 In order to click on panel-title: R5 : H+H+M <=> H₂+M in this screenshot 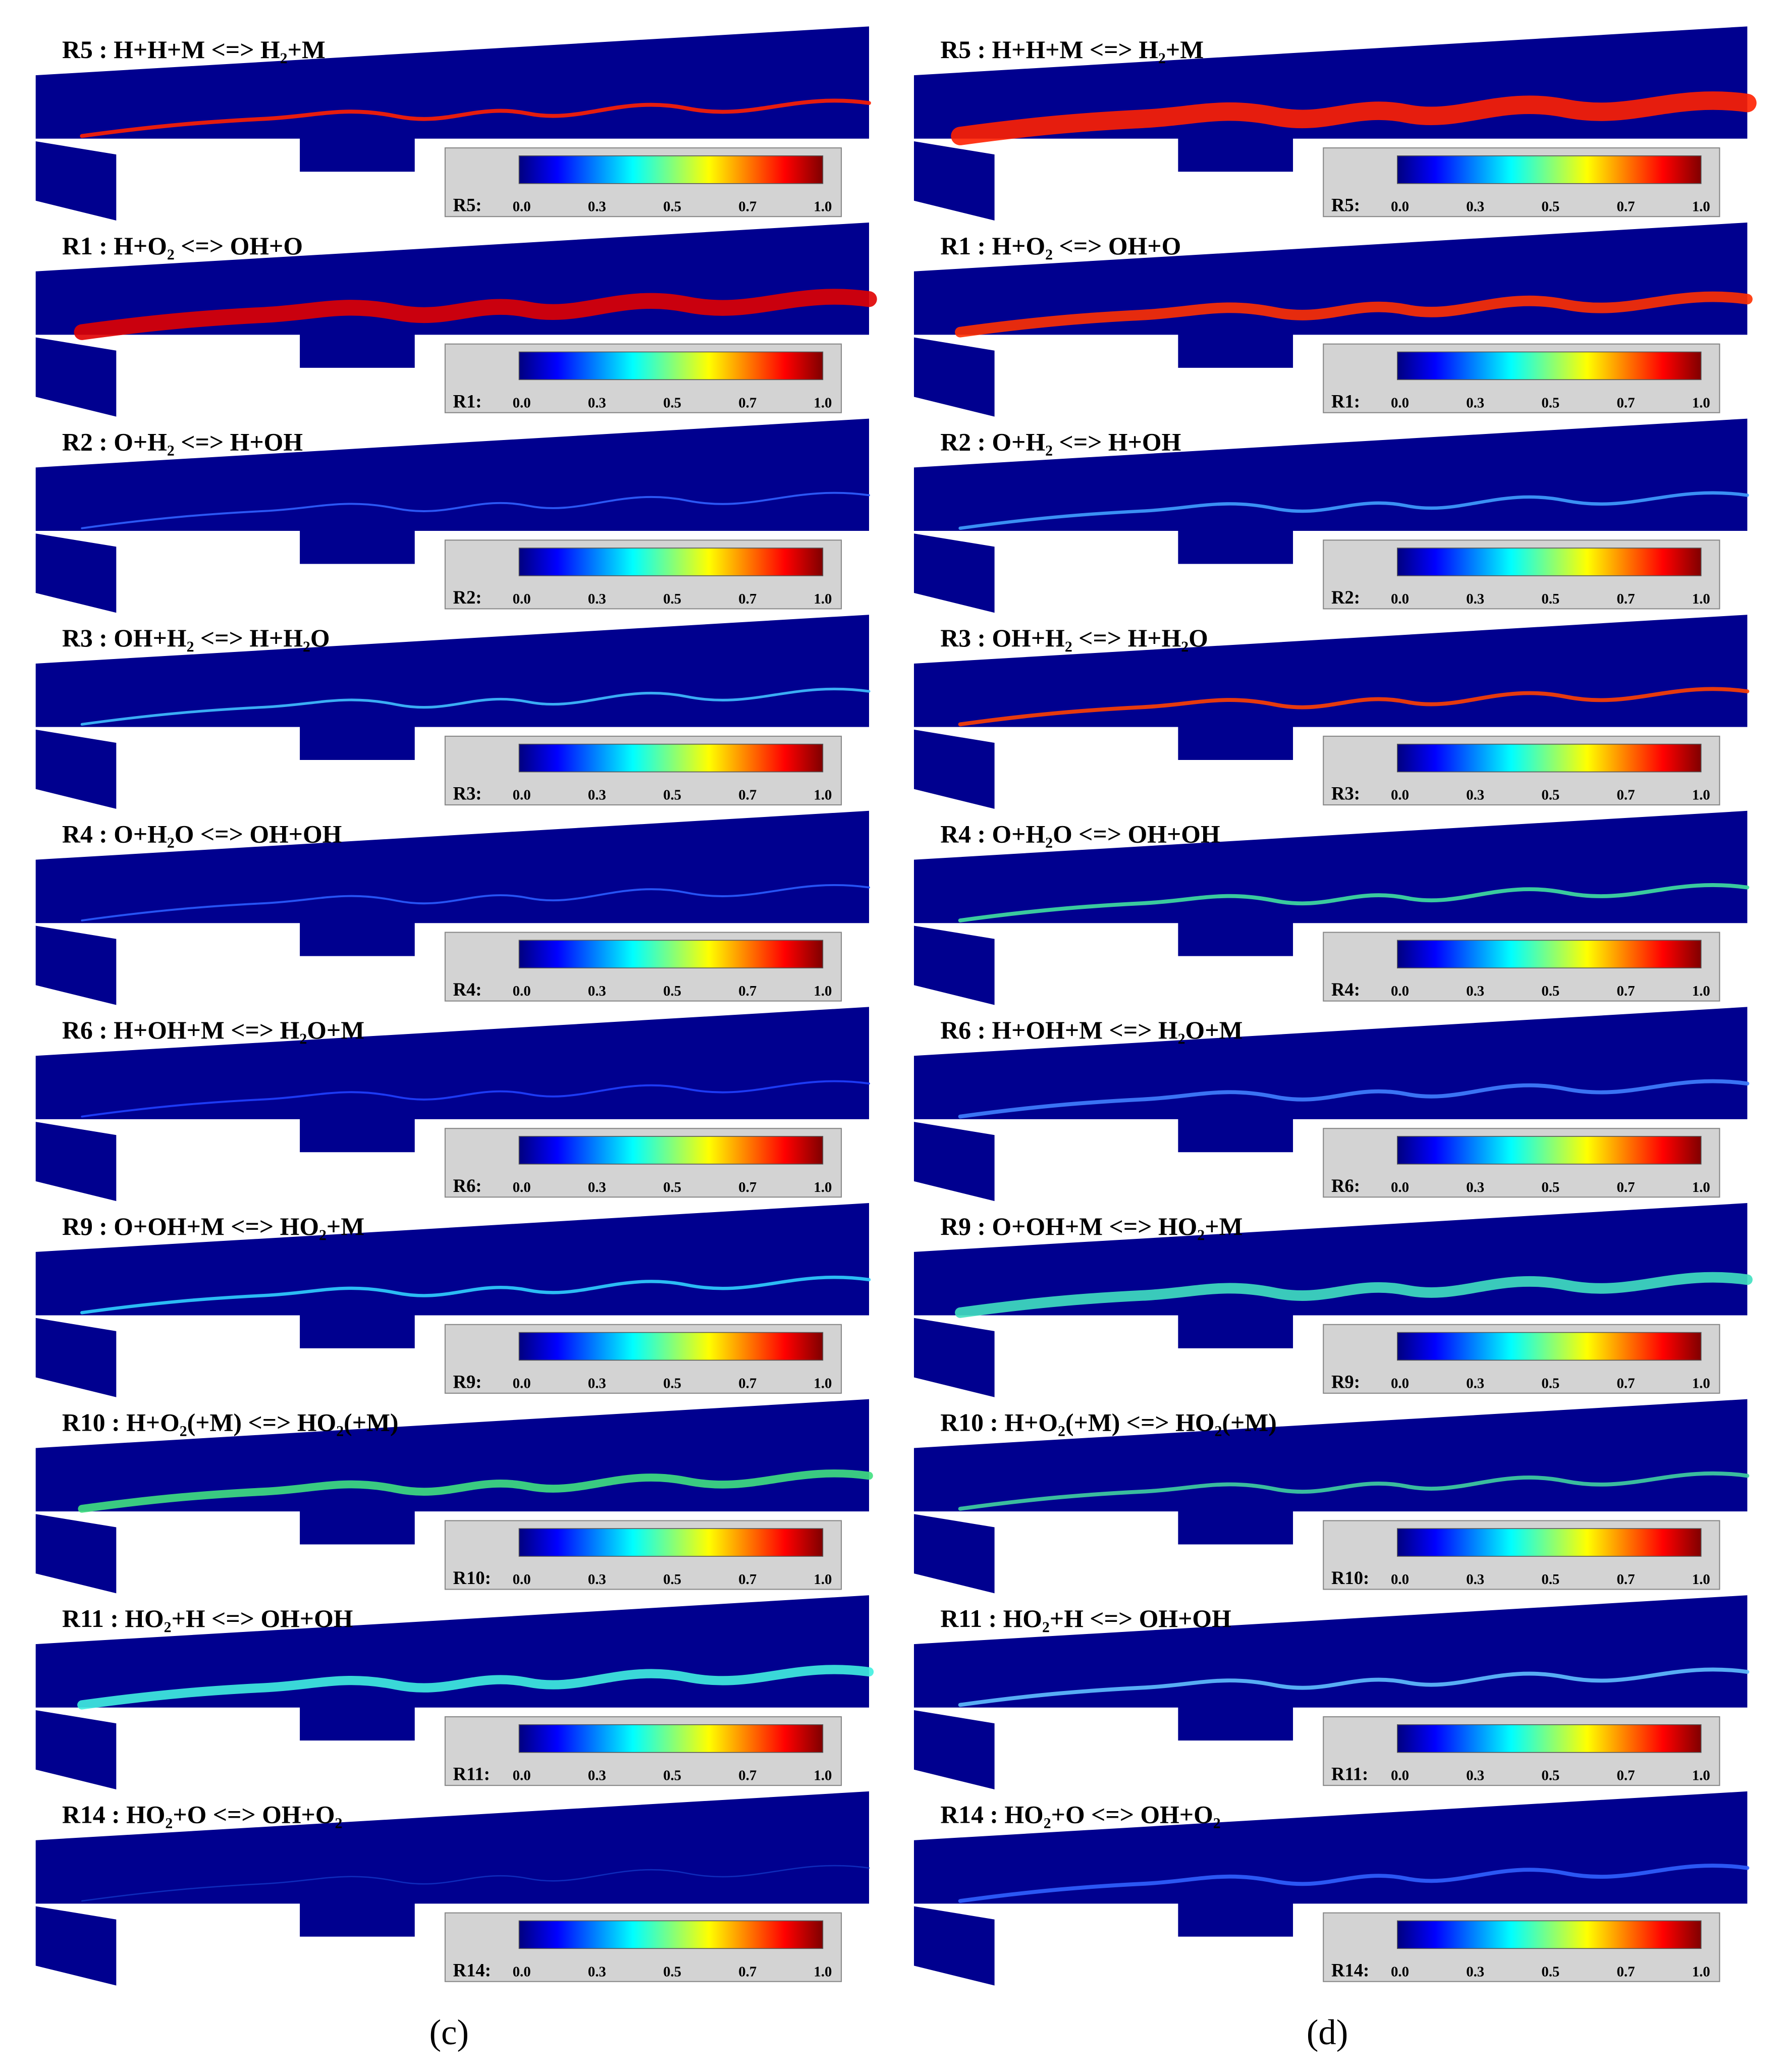, I will do `click(194, 50)`.